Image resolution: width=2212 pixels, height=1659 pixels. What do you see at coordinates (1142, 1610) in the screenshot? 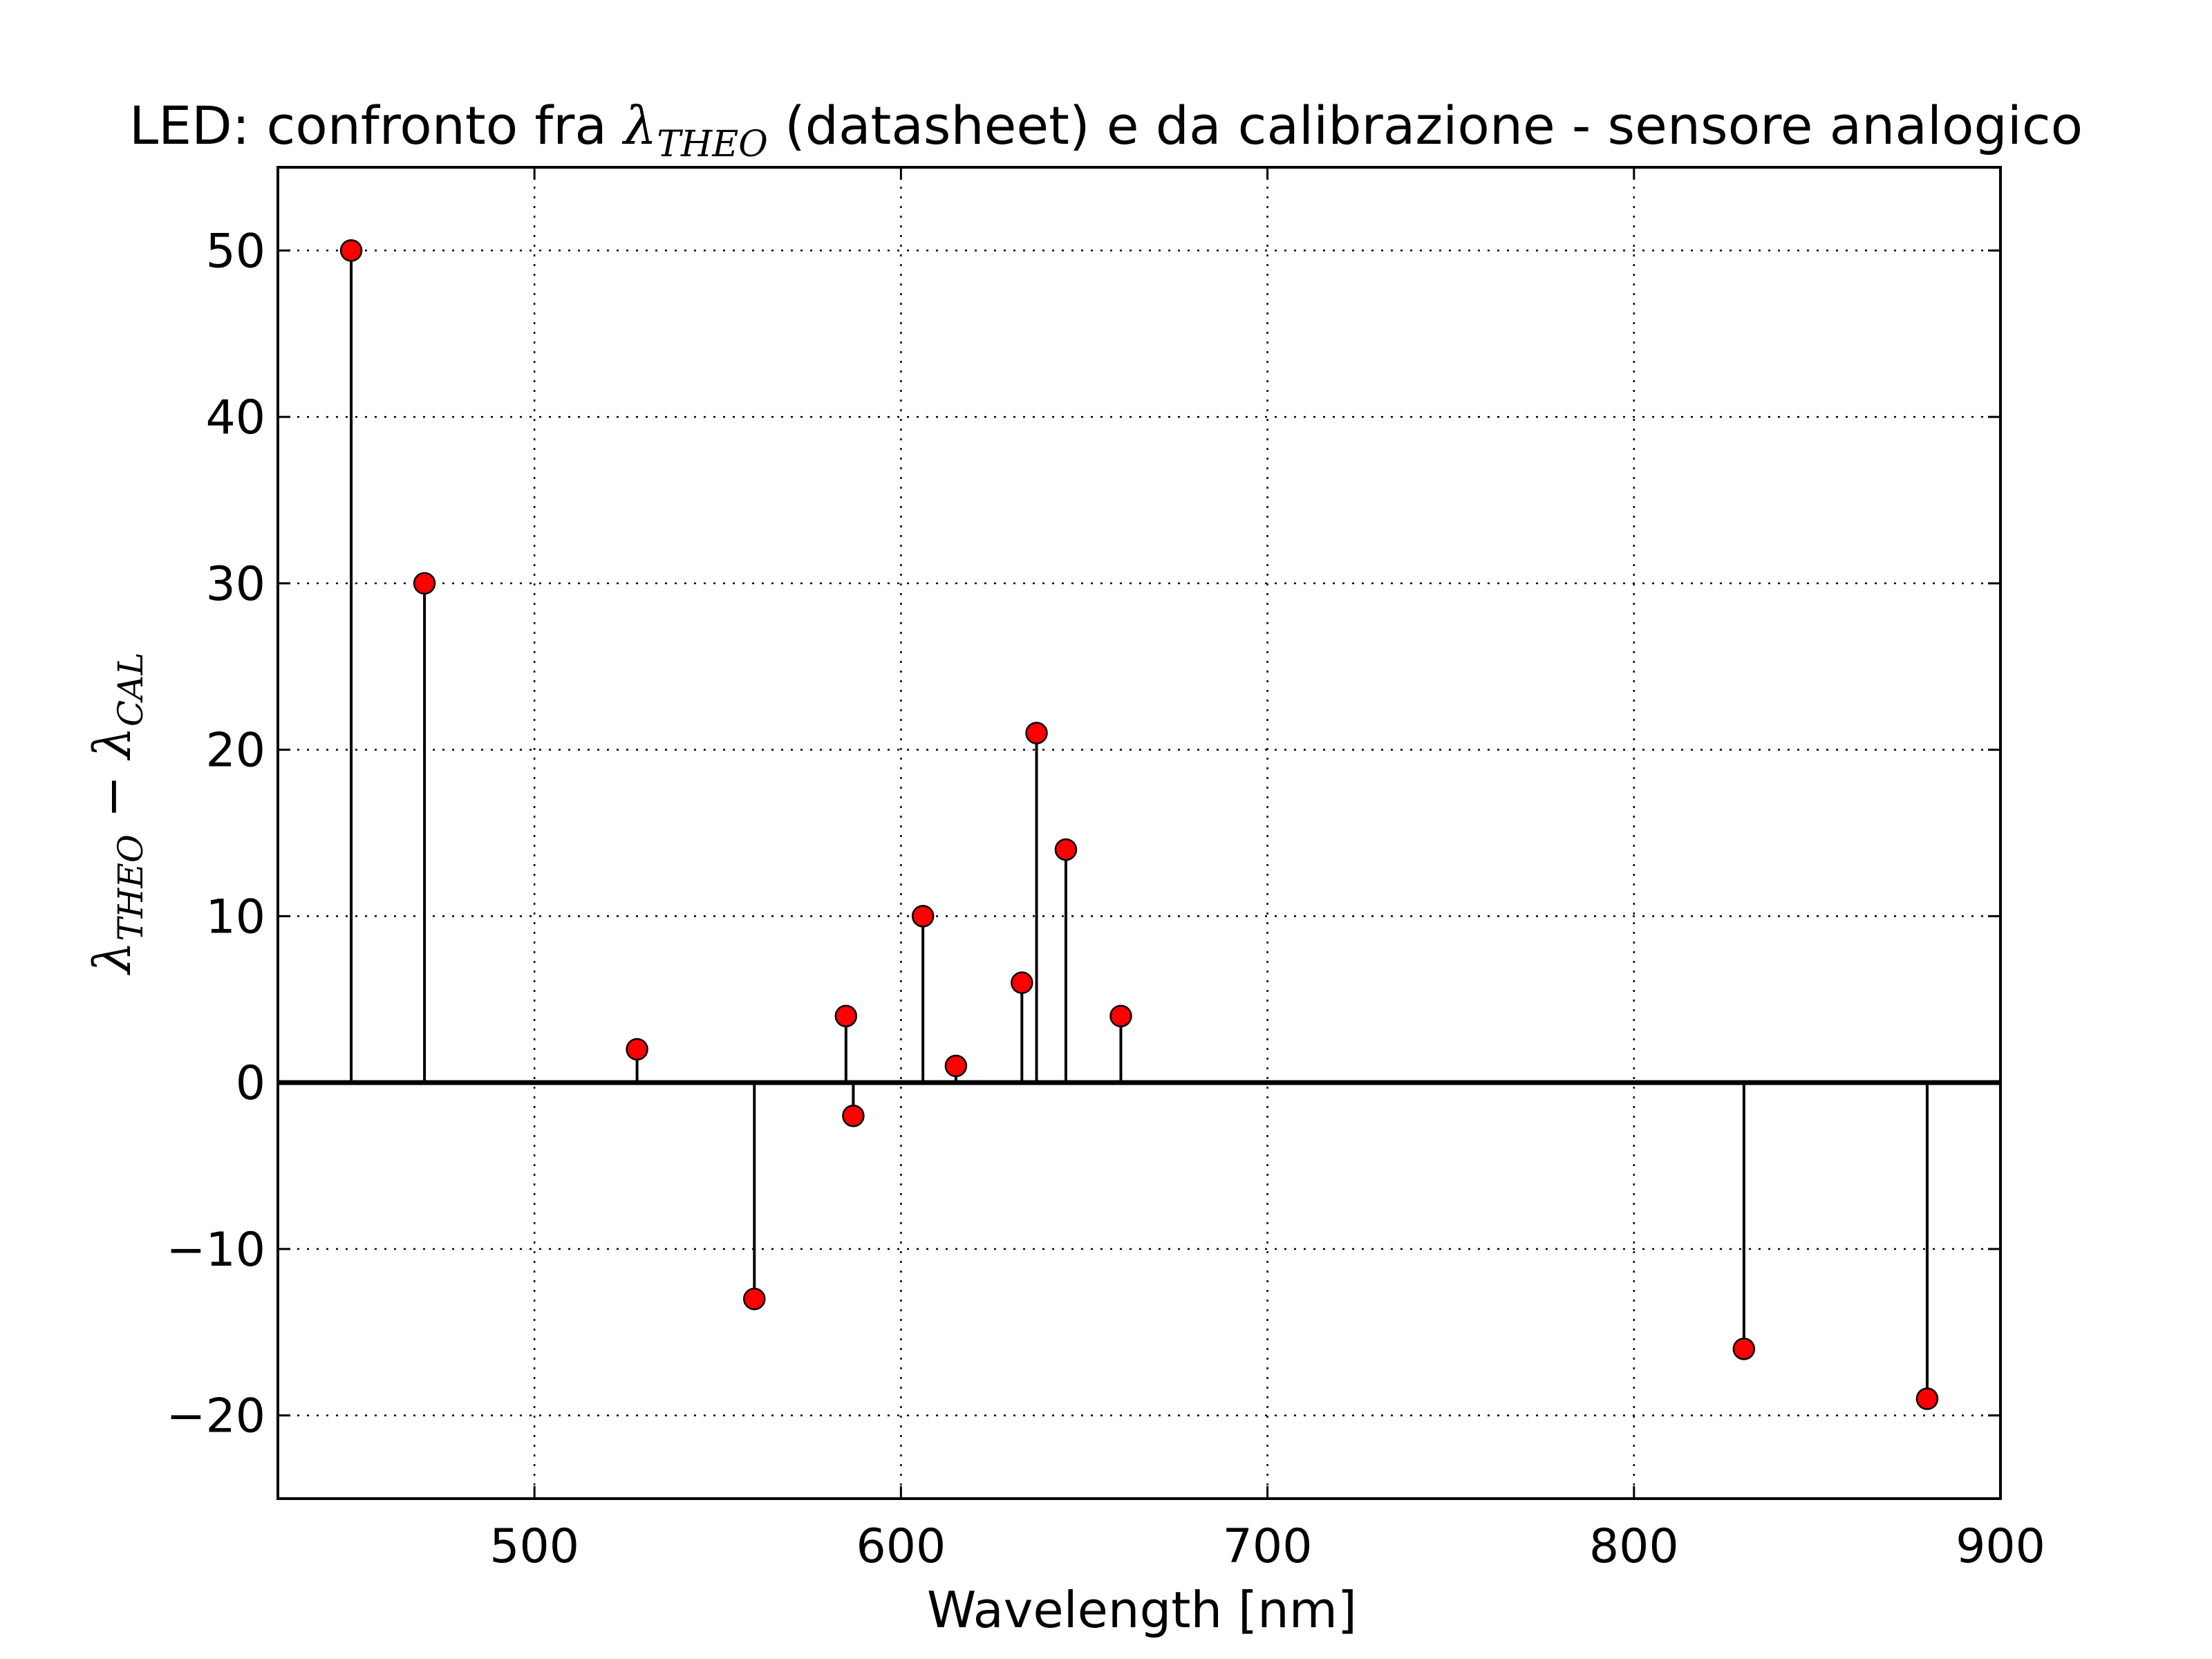
I see `x-axis-label: Wavelength [nm]` at bounding box center [1142, 1610].